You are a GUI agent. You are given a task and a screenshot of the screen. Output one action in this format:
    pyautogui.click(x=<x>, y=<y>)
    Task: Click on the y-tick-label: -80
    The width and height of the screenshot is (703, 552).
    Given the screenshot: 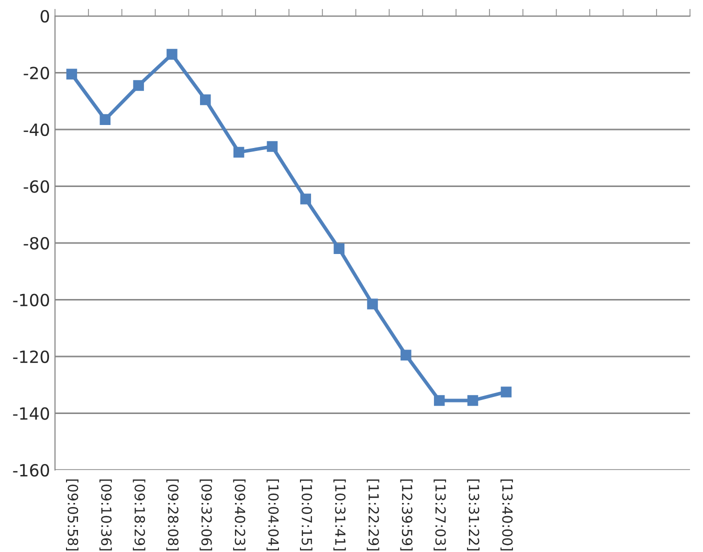 What is the action you would take?
    pyautogui.click(x=37, y=243)
    